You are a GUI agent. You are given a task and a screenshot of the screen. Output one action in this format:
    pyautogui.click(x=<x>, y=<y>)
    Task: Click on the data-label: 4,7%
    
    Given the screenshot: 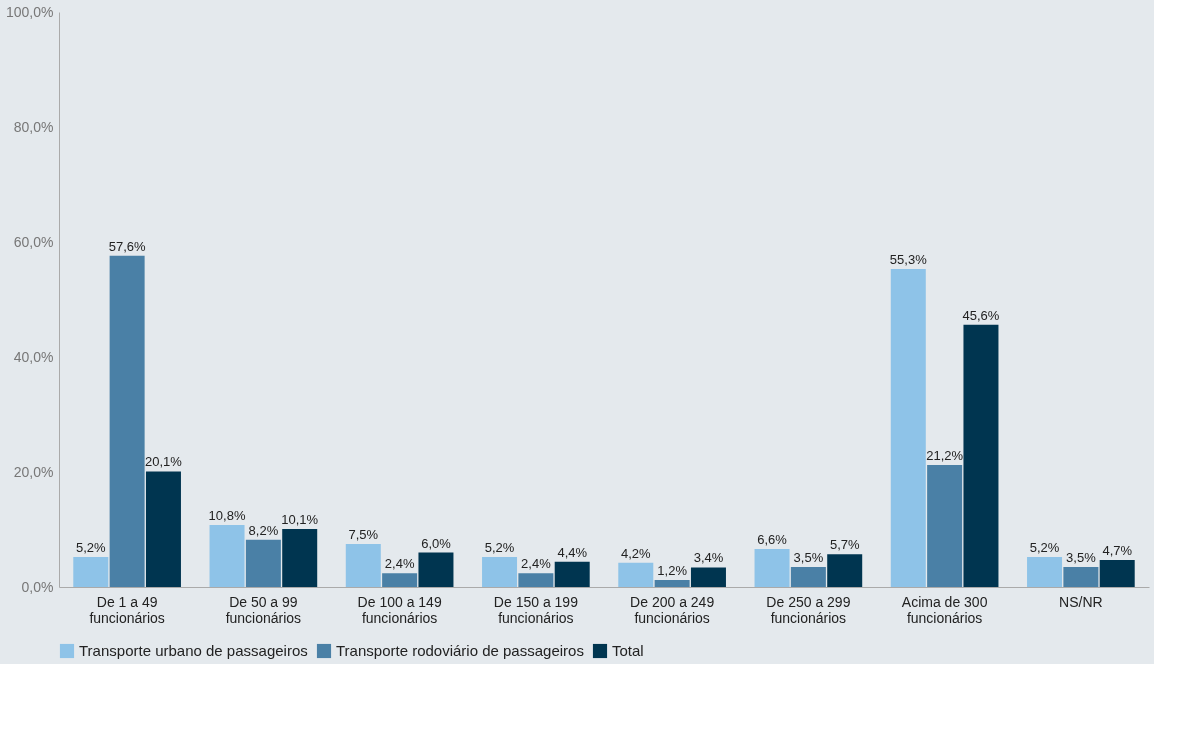 What is the action you would take?
    pyautogui.click(x=1117, y=550)
    